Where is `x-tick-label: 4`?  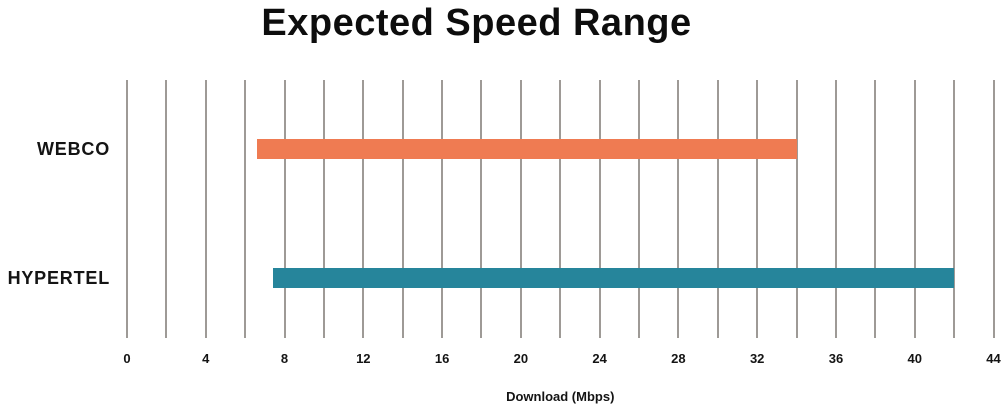 x-tick-label: 4 is located at coordinates (206, 358).